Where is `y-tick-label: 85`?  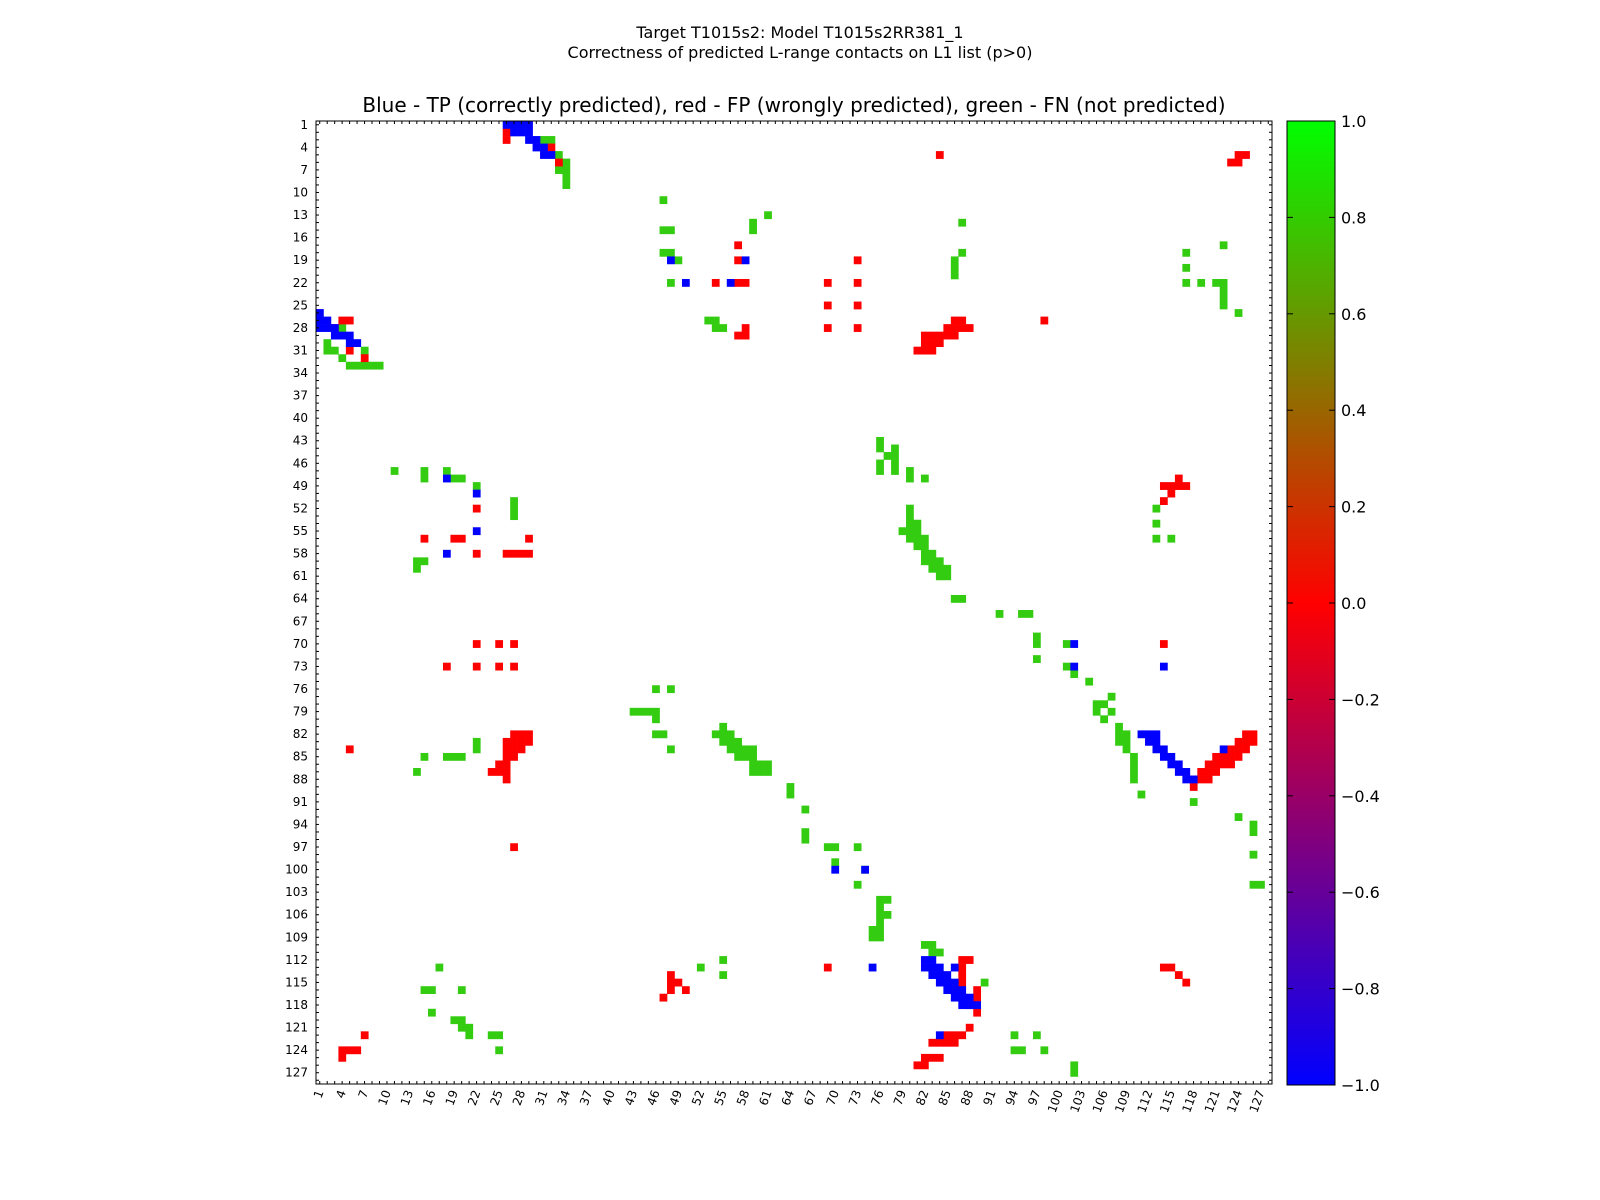 y-tick-label: 85 is located at coordinates (300, 757).